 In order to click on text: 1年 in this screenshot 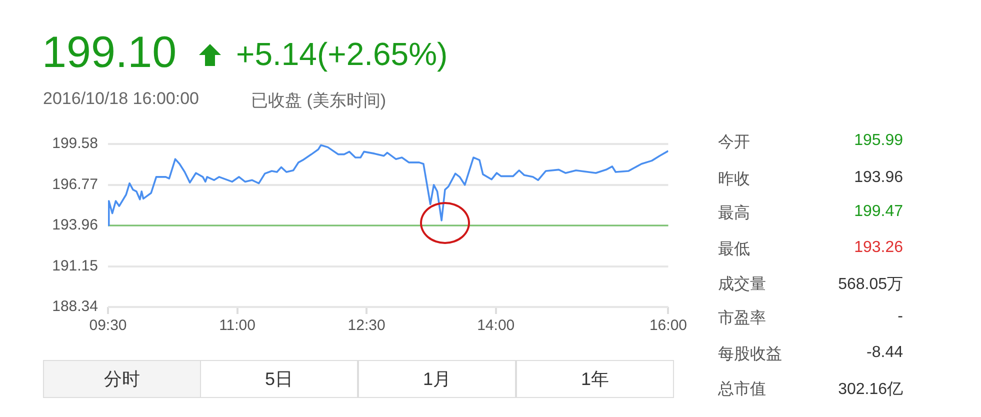, I will do `click(595, 379)`.